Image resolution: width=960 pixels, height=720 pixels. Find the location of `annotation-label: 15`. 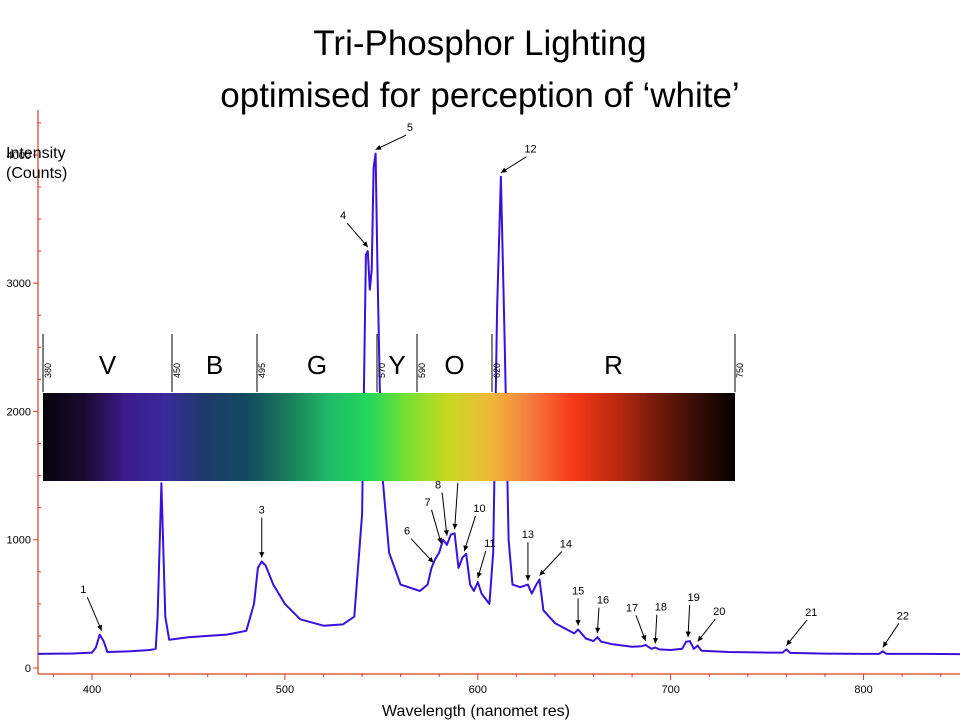

annotation-label: 15 is located at coordinates (578, 591).